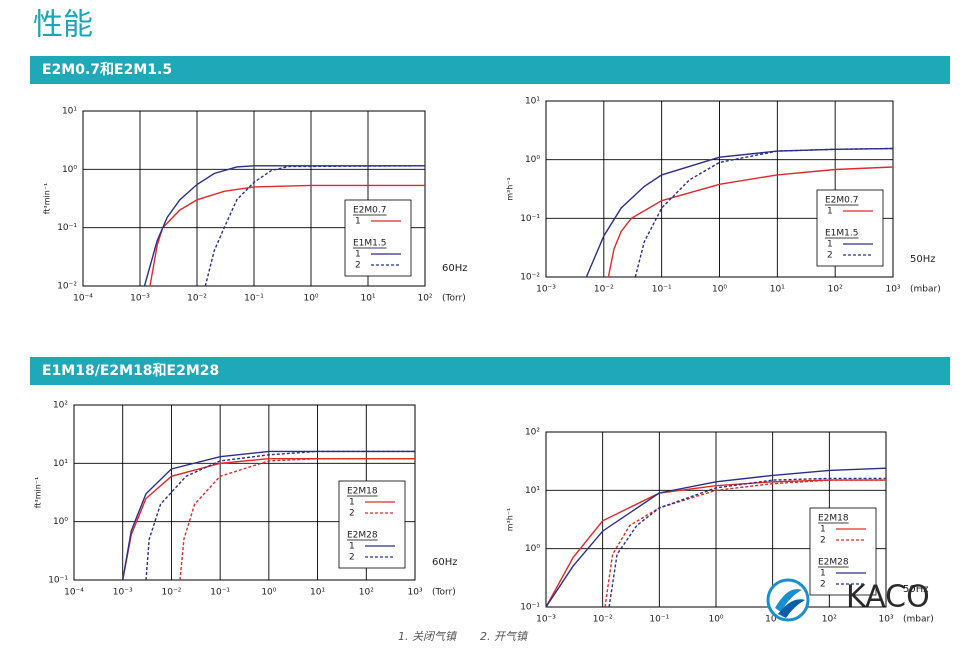 The image size is (980, 652). Describe the element at coordinates (888, 597) in the screenshot. I see `logo-text: KACO` at that location.